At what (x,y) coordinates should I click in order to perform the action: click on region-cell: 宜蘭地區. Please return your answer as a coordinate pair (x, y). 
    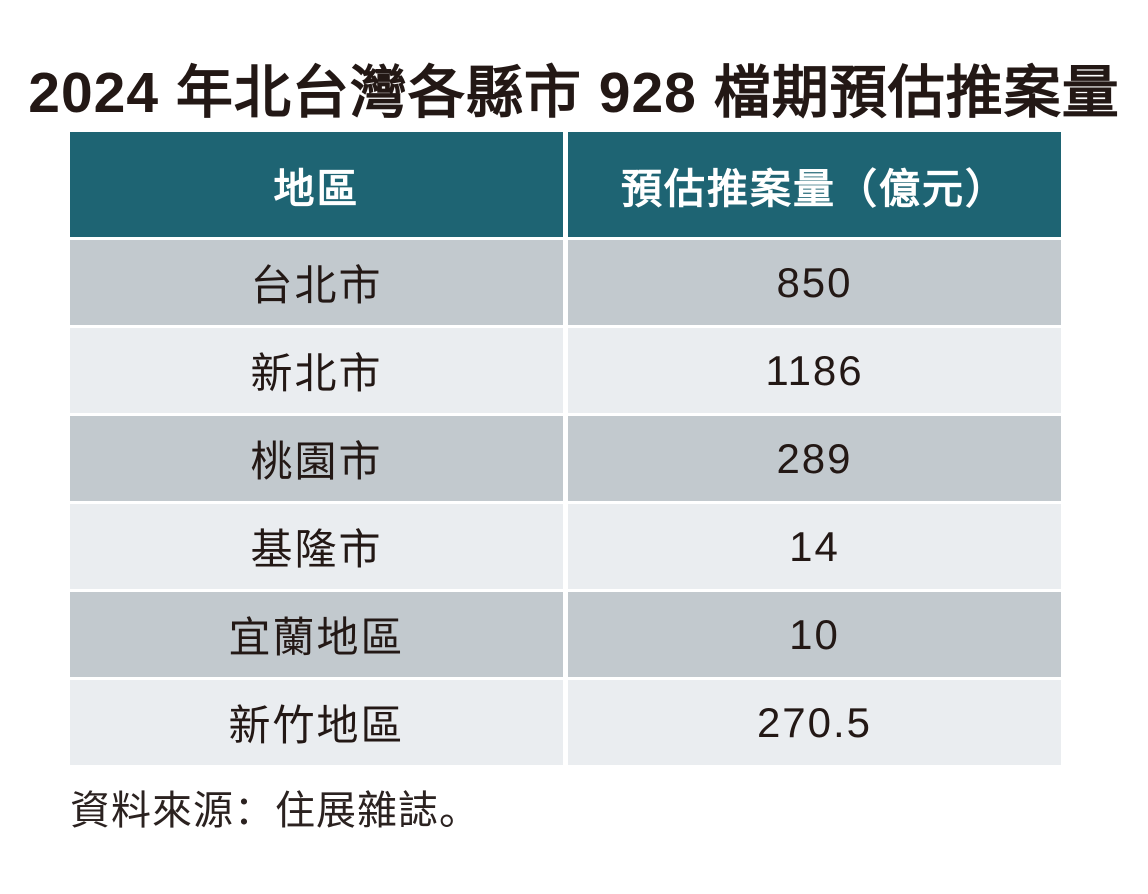
    Looking at the image, I should click on (319, 633).